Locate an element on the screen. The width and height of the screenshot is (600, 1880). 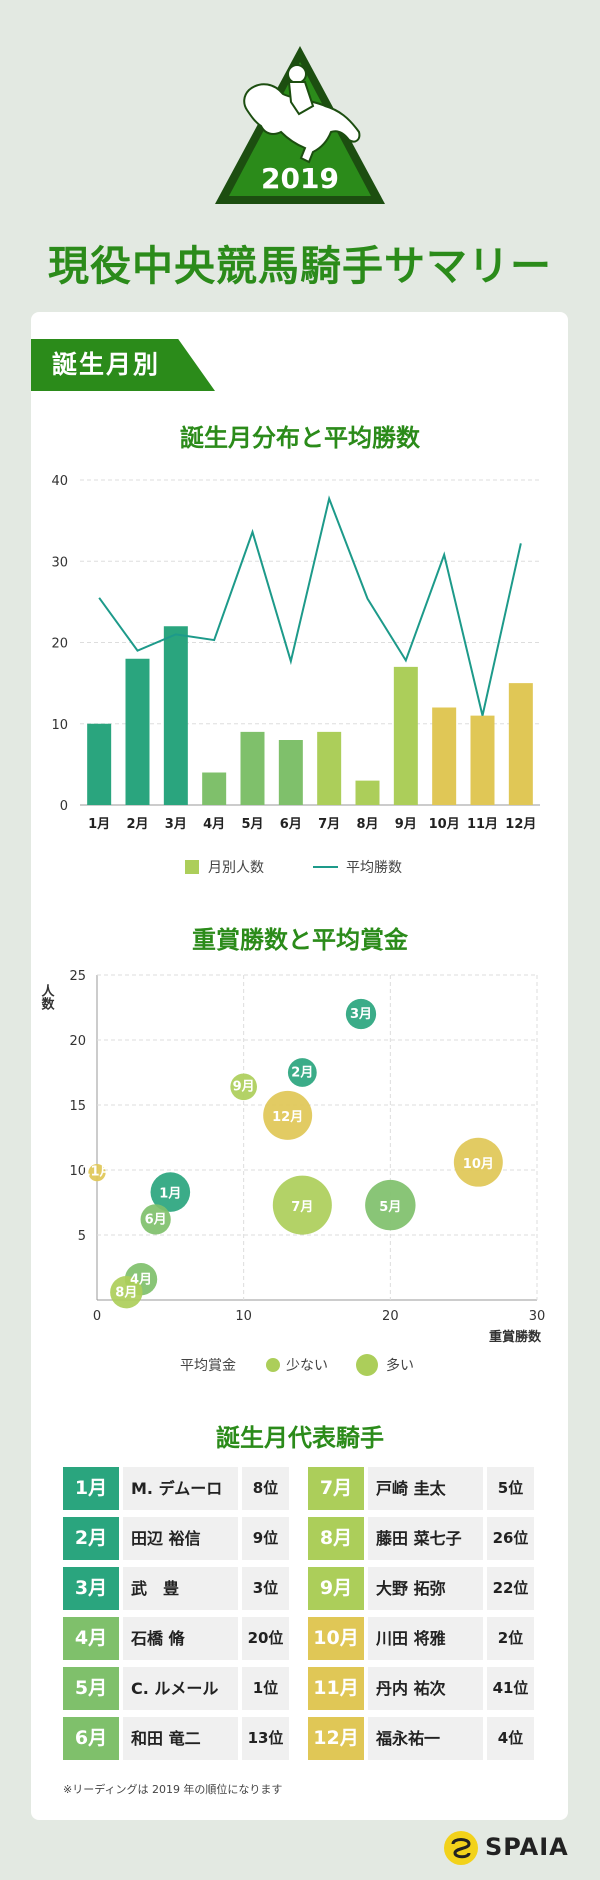
rider-rank: 8位 is located at coordinates (265, 1488).